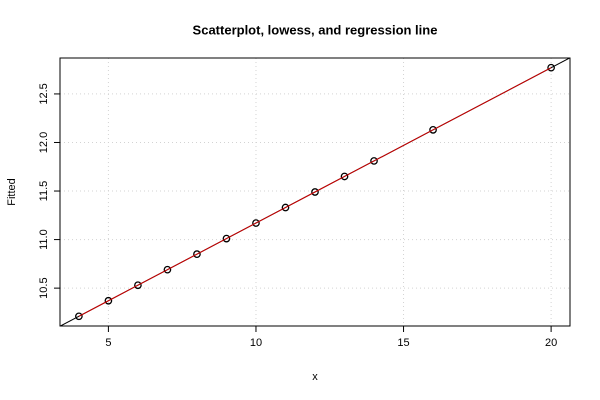 Image resolution: width=600 pixels, height=400 pixels. Describe the element at coordinates (44, 239) in the screenshot. I see `y-tick-label: 11.0` at that location.